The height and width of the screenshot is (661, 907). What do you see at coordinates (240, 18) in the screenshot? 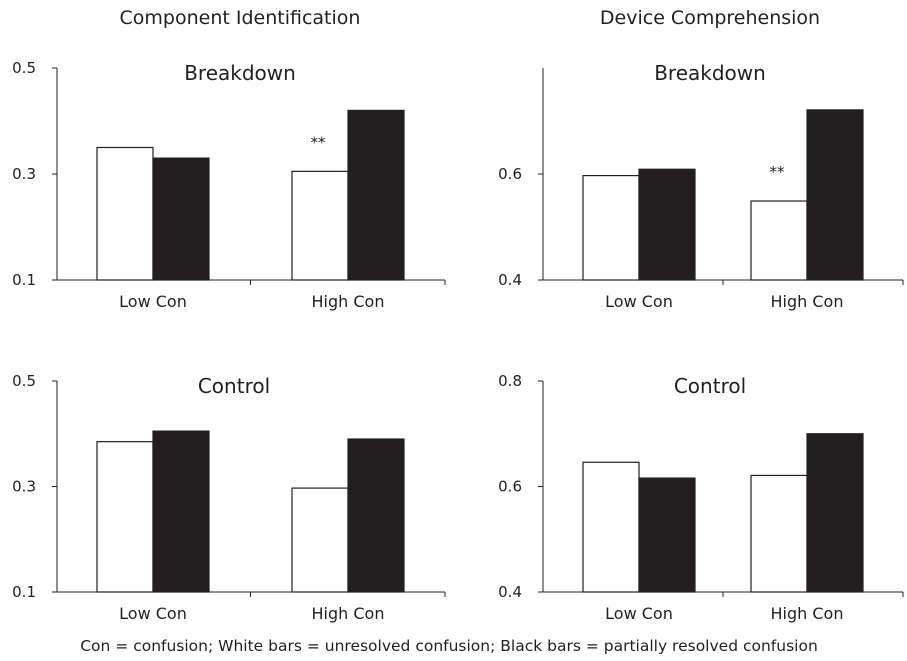
I see `column-title-component-identification: Component Identification` at bounding box center [240, 18].